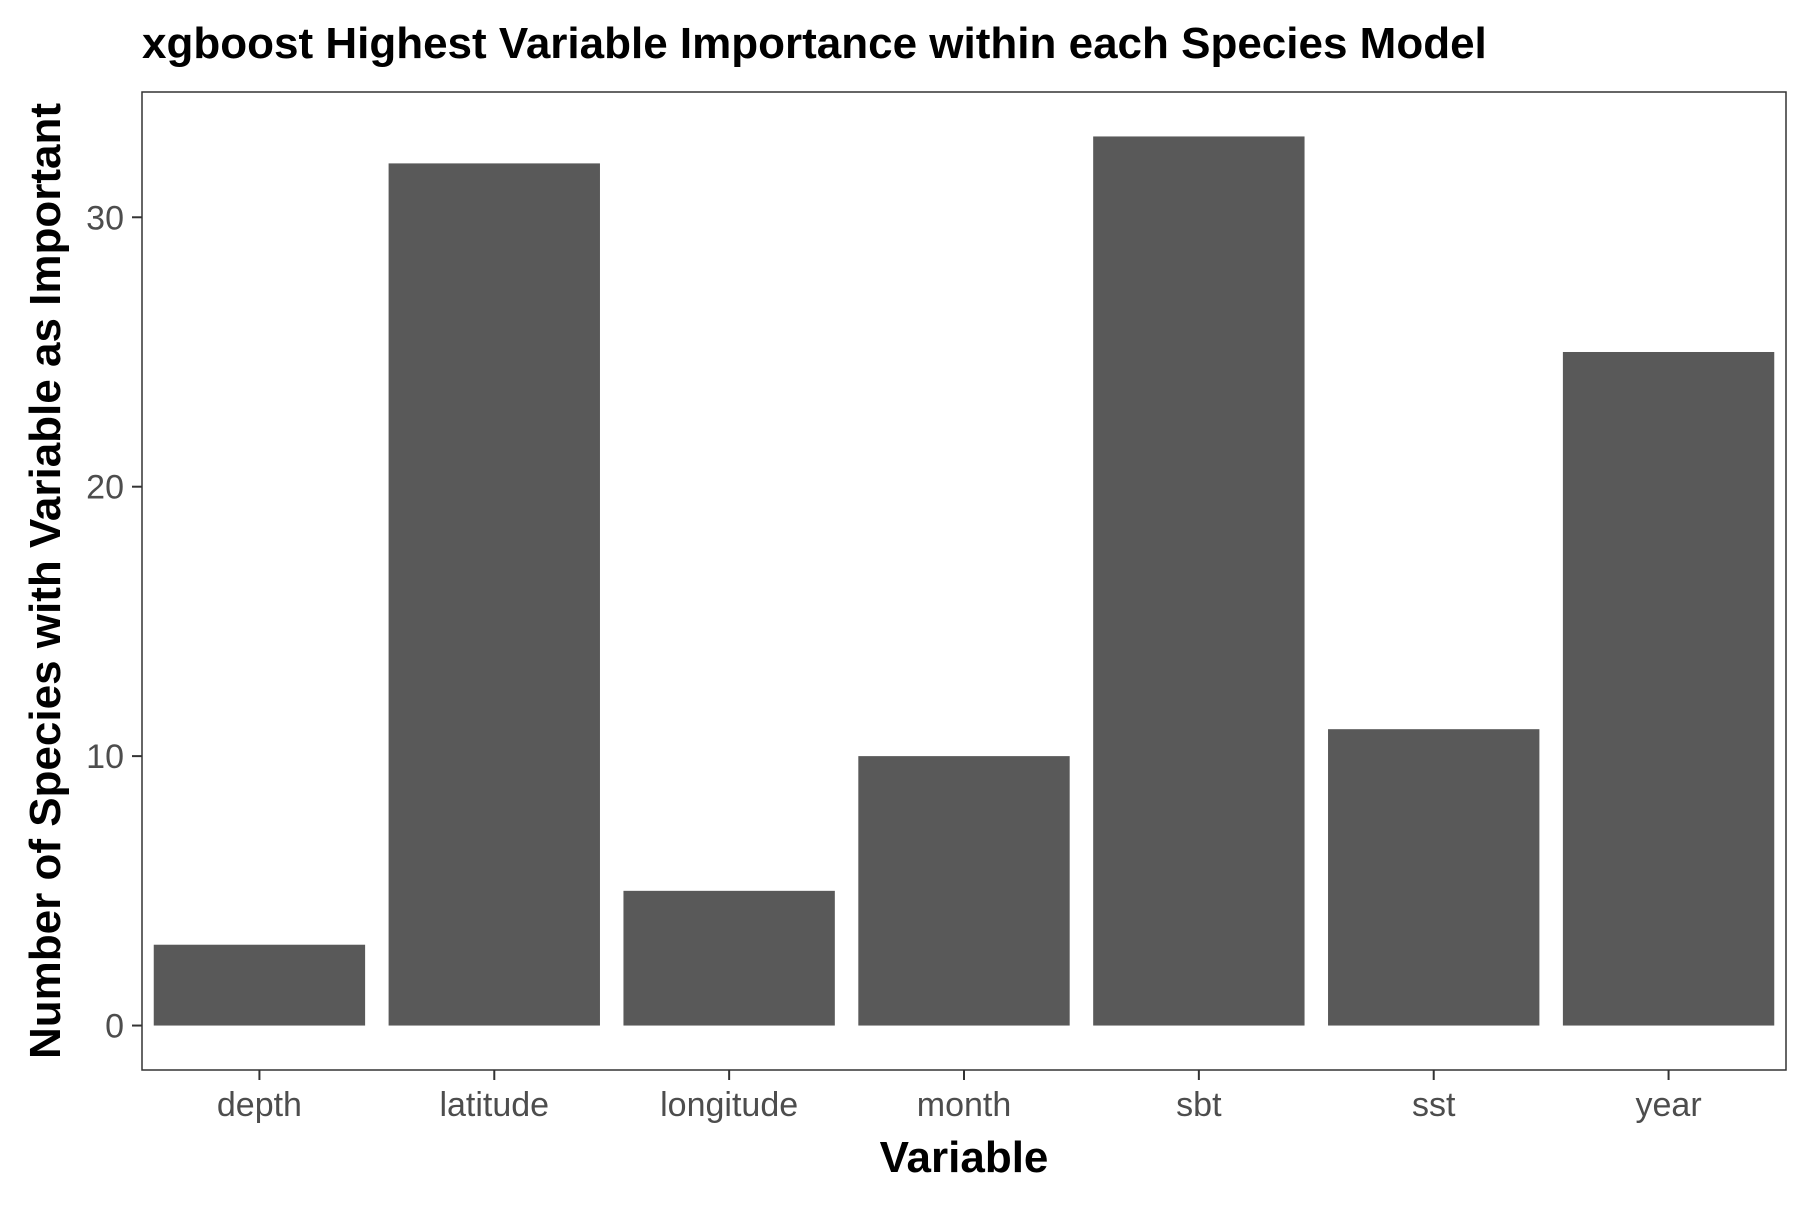 This screenshot has width=1800, height=1205. Describe the element at coordinates (114, 622) in the screenshot. I see `y-axis: 0 10 20 30` at that location.